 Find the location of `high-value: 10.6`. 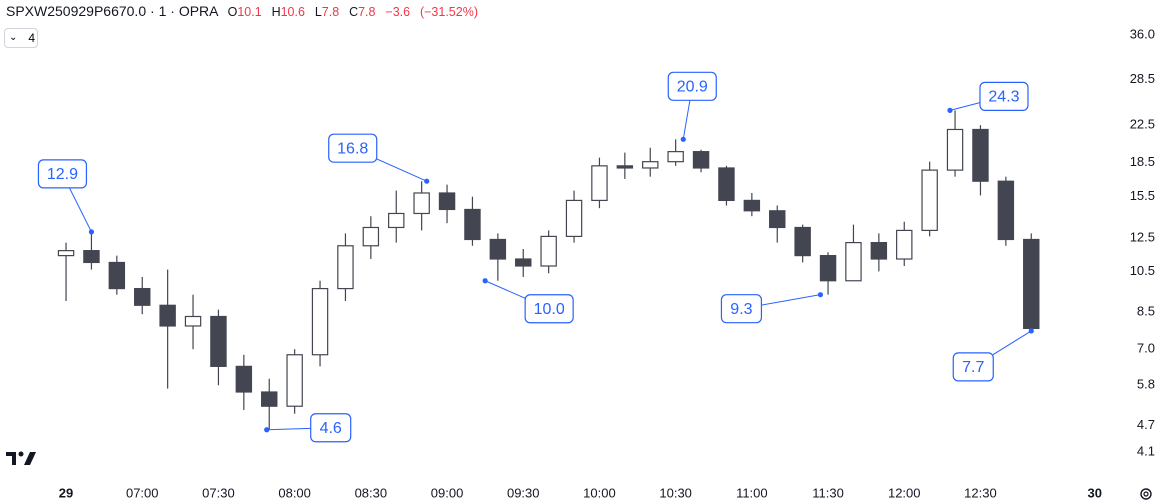

high-value: 10.6 is located at coordinates (292, 12).